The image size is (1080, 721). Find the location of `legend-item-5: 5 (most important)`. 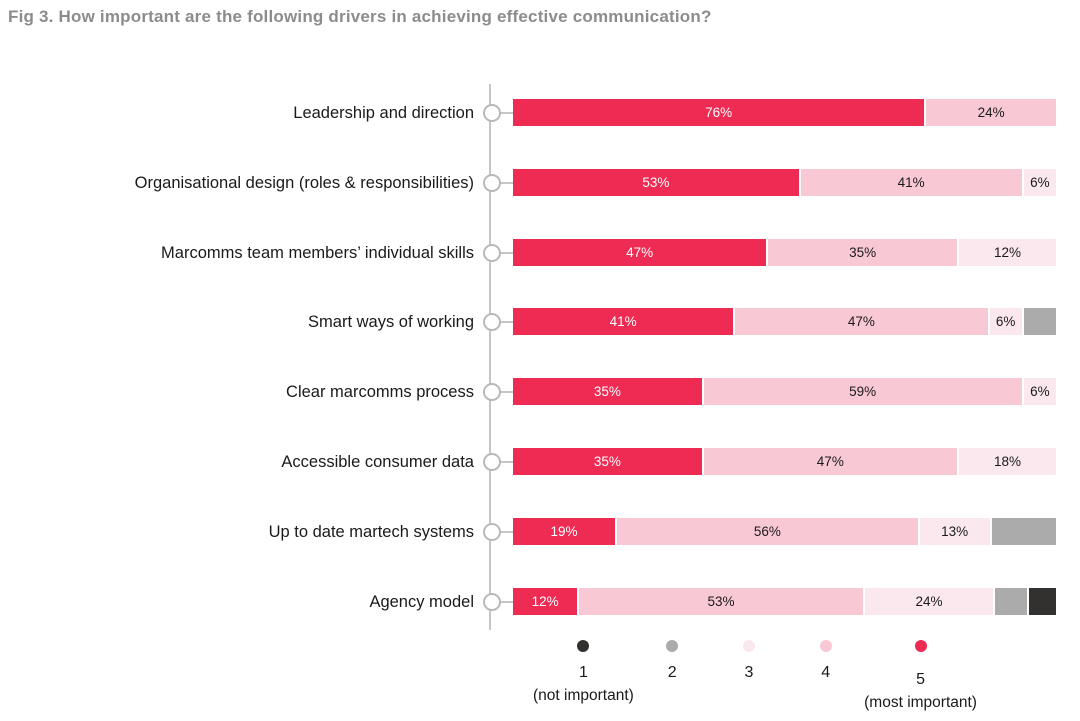

legend-item-5: 5 (most important) is located at coordinates (920, 676).